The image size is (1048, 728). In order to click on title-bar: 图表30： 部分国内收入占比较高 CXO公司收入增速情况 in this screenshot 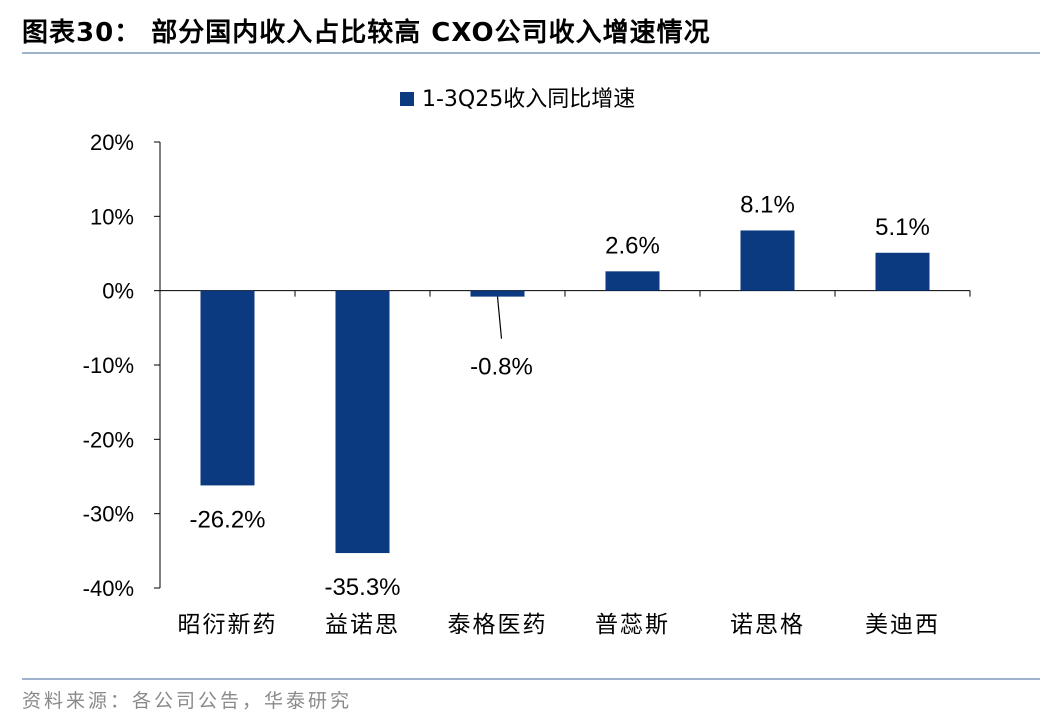, I will do `click(531, 31)`.